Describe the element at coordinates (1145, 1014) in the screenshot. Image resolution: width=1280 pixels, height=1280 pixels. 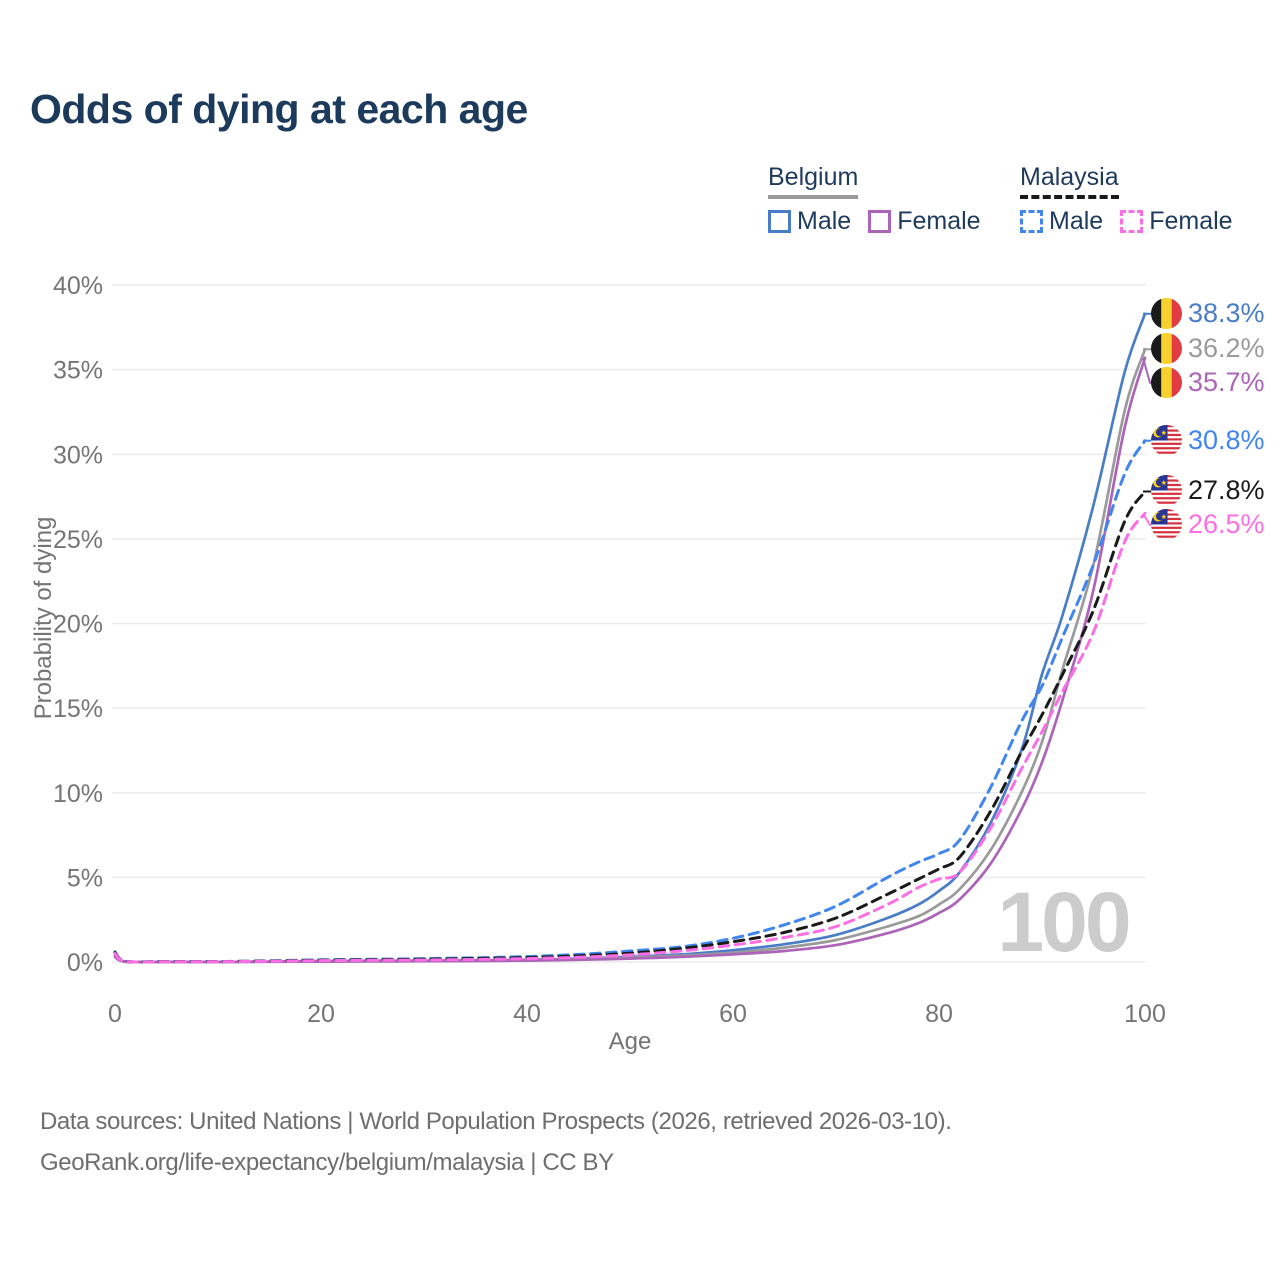
I see `x-tick-label: 100` at that location.